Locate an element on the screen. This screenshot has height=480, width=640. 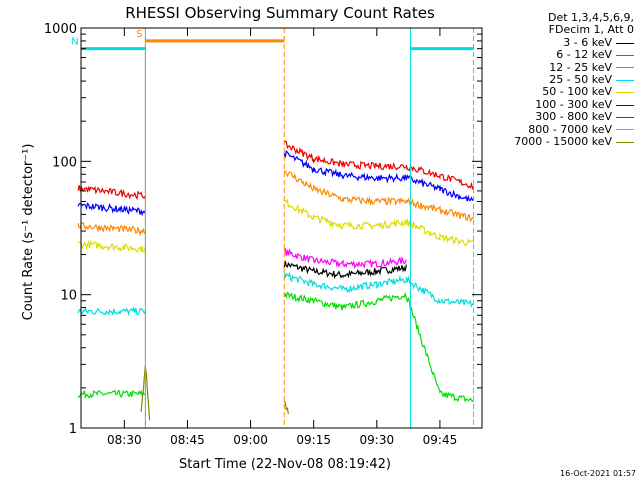
legend-header-line-1: Det 1,3,4,5,6,9, is located at coordinates (590, 17).